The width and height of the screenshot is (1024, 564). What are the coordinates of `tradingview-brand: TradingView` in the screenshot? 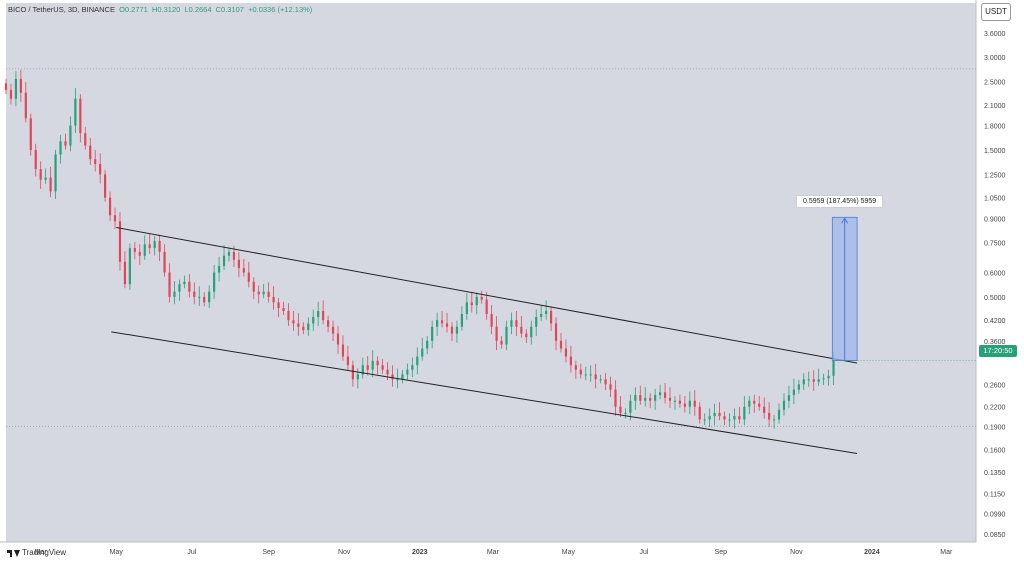 It's located at (36, 552).